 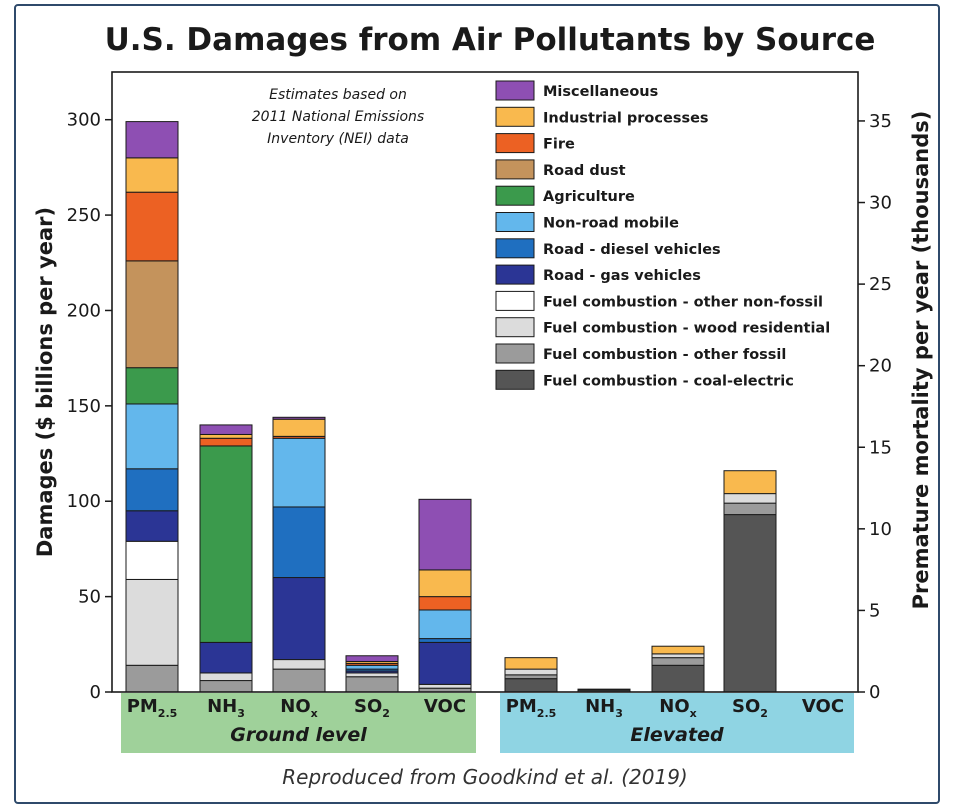 I want to click on legend-swatch-agriculture, so click(x=515, y=195).